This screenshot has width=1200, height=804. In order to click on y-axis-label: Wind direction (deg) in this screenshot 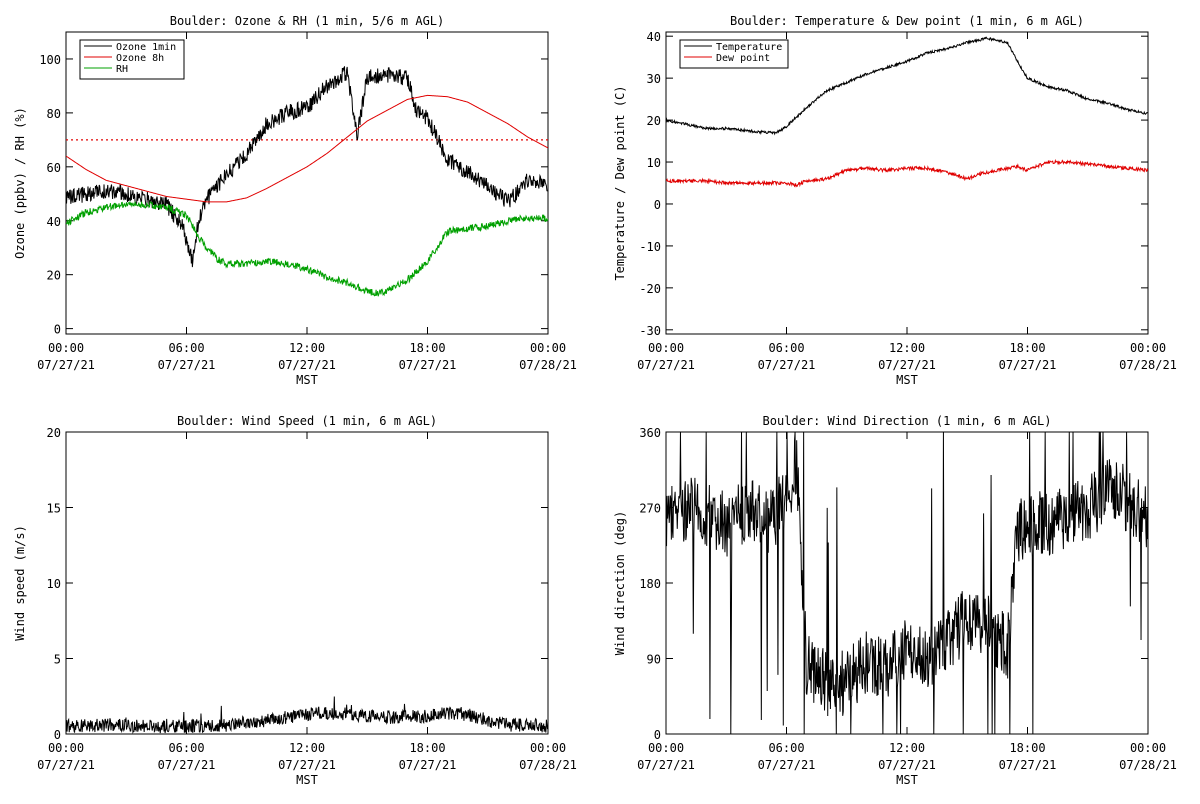, I will do `click(620, 583)`.